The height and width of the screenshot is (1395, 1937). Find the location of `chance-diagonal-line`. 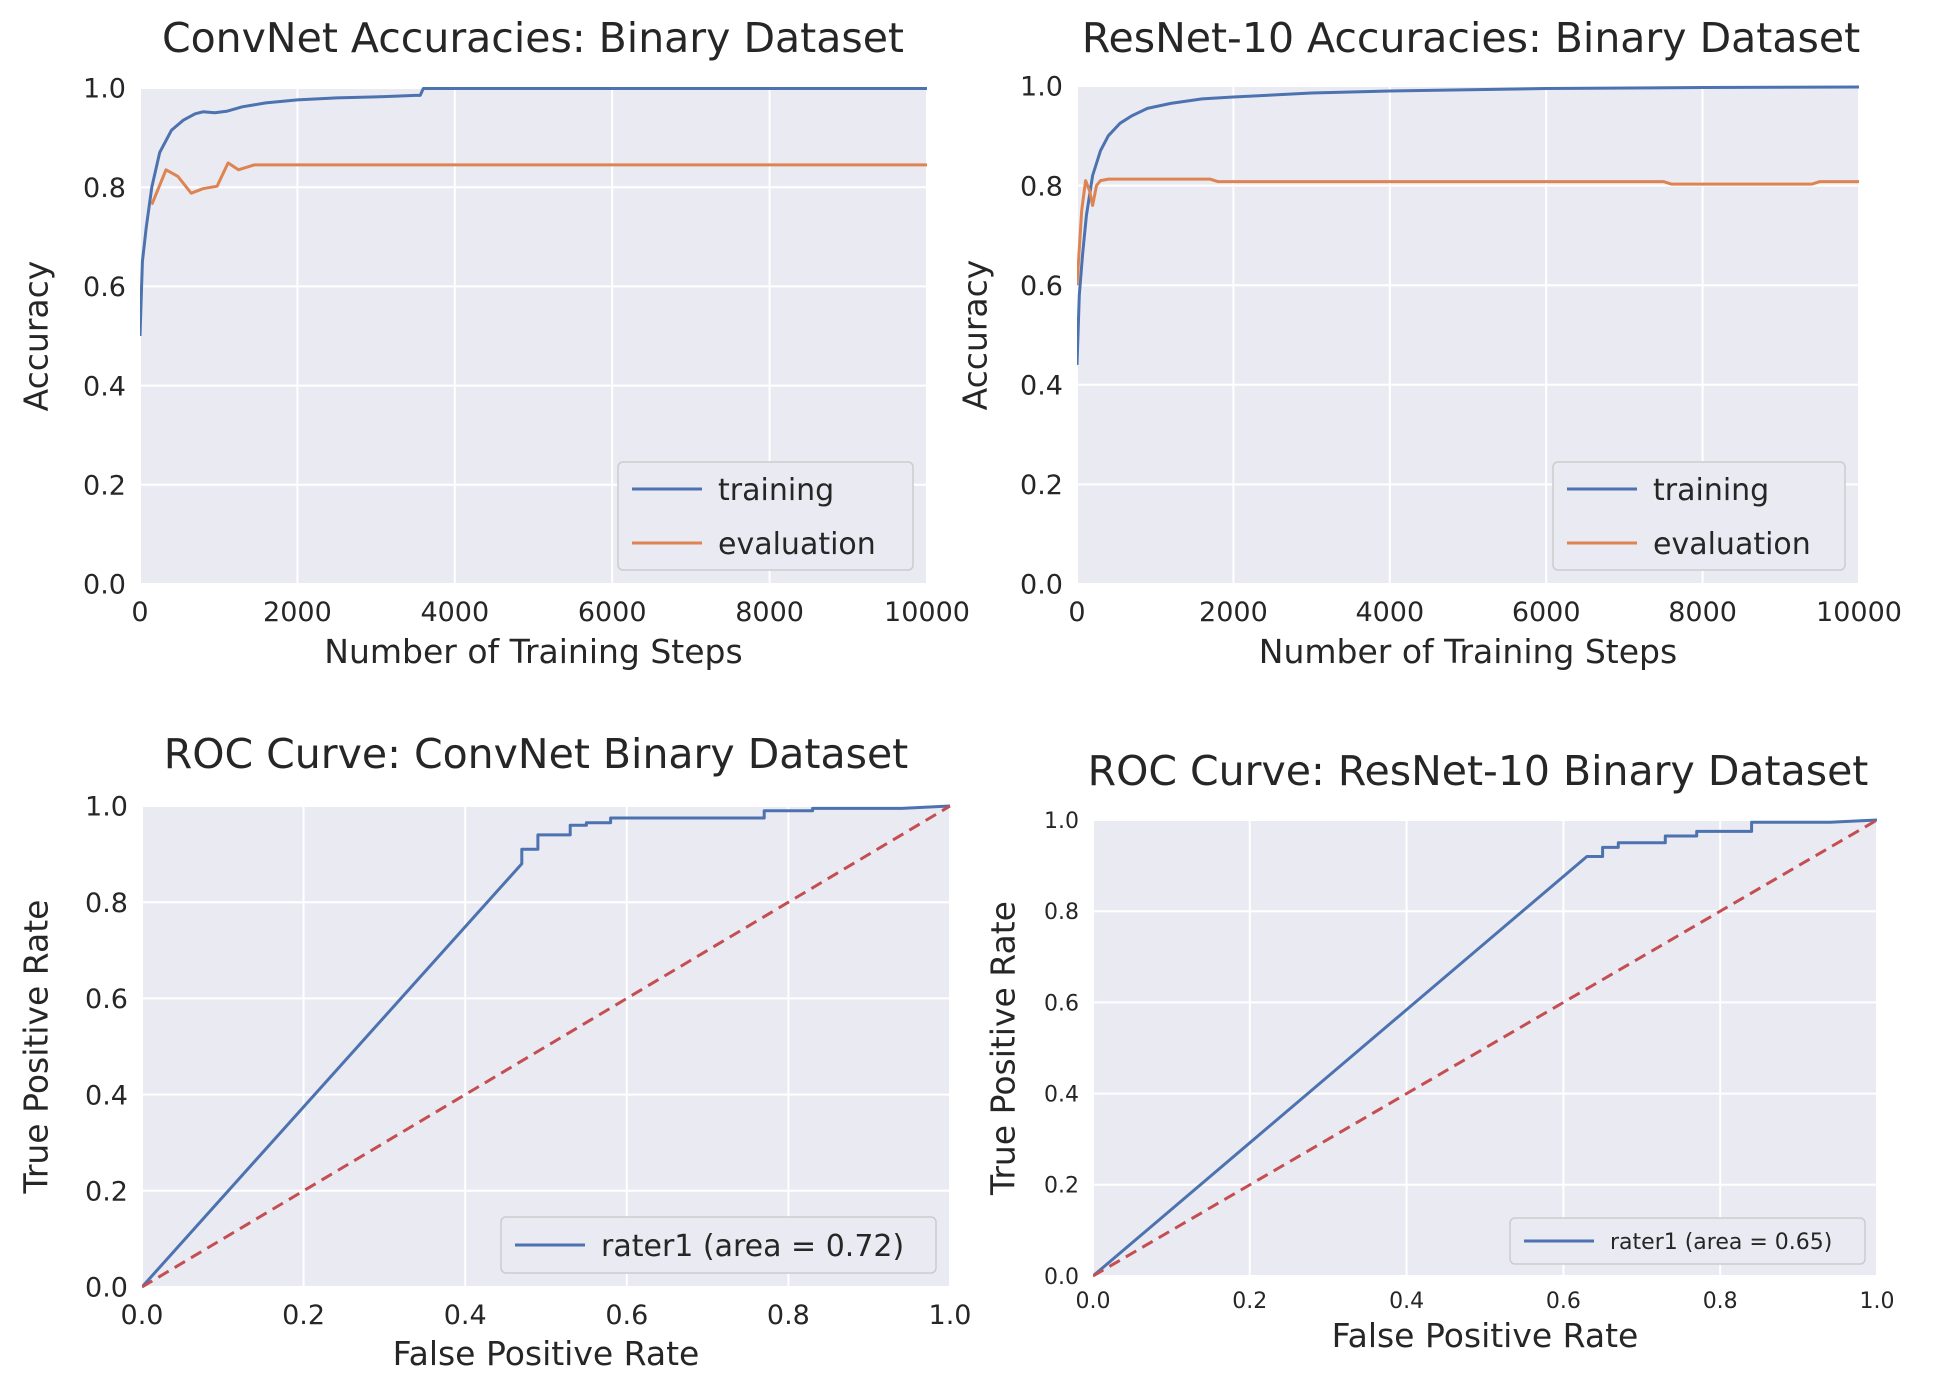

chance-diagonal-line is located at coordinates (546, 1046).